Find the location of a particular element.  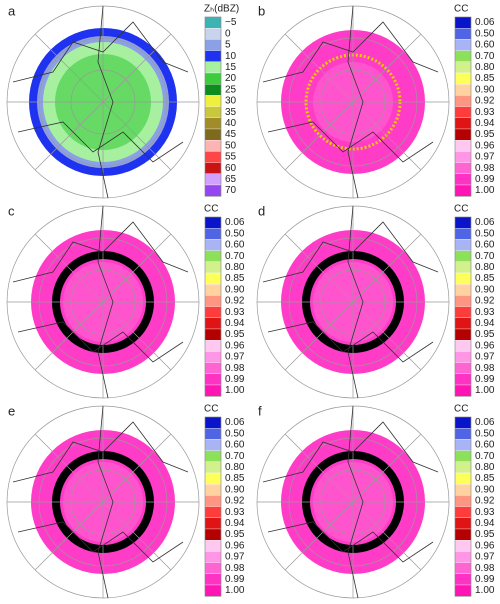

panel-label: b is located at coordinates (261, 10).